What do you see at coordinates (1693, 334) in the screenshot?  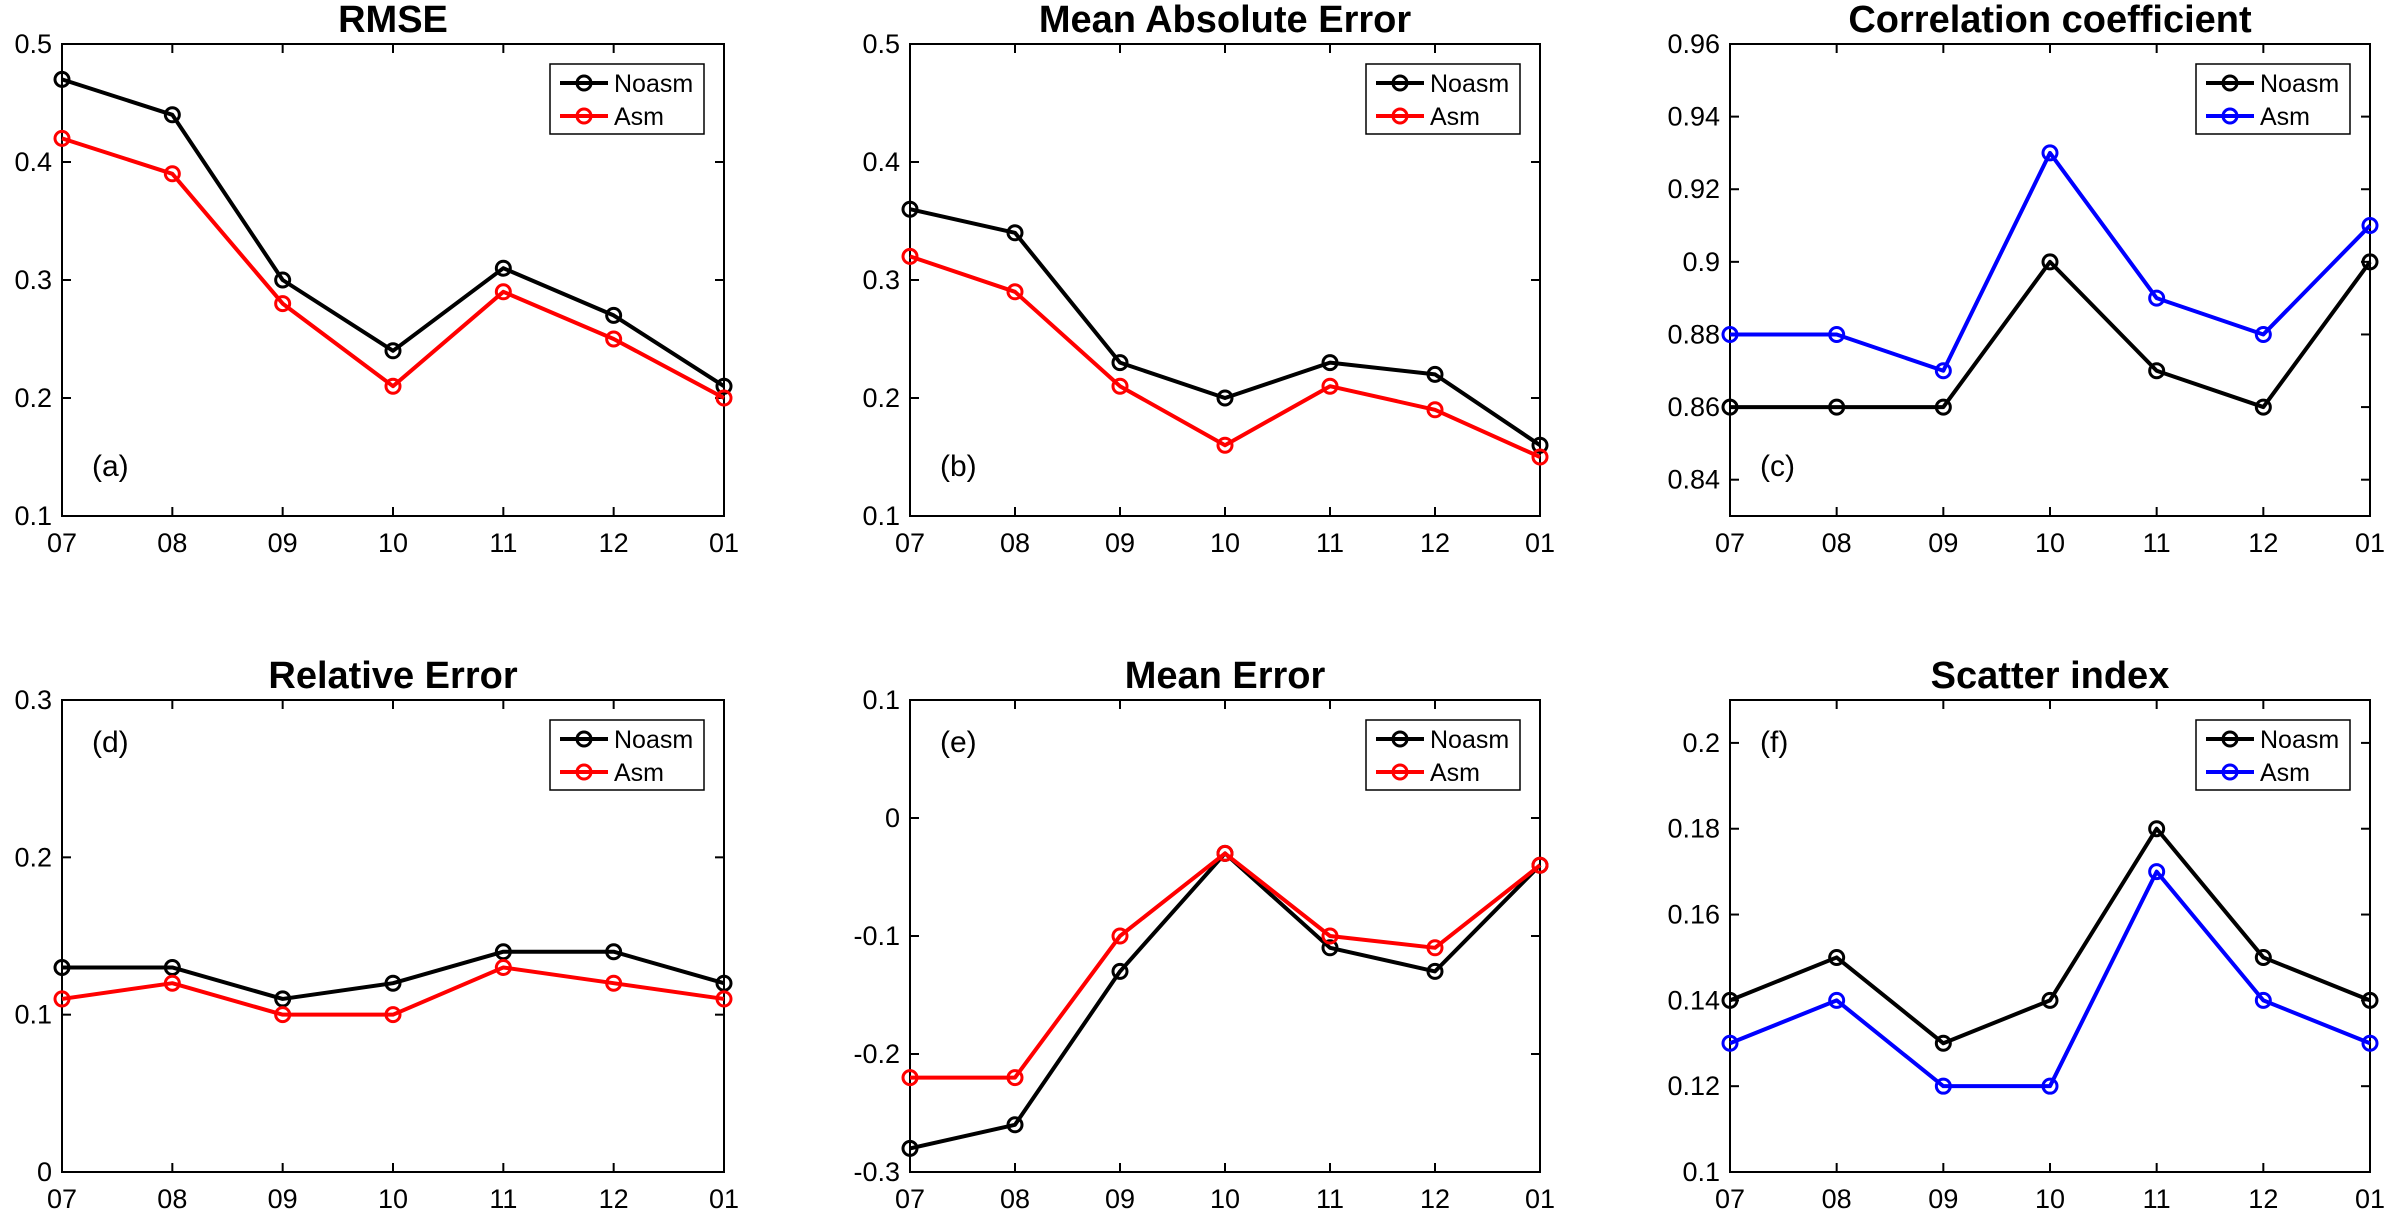 I see `panel-c-ytick-label: 0.88` at bounding box center [1693, 334].